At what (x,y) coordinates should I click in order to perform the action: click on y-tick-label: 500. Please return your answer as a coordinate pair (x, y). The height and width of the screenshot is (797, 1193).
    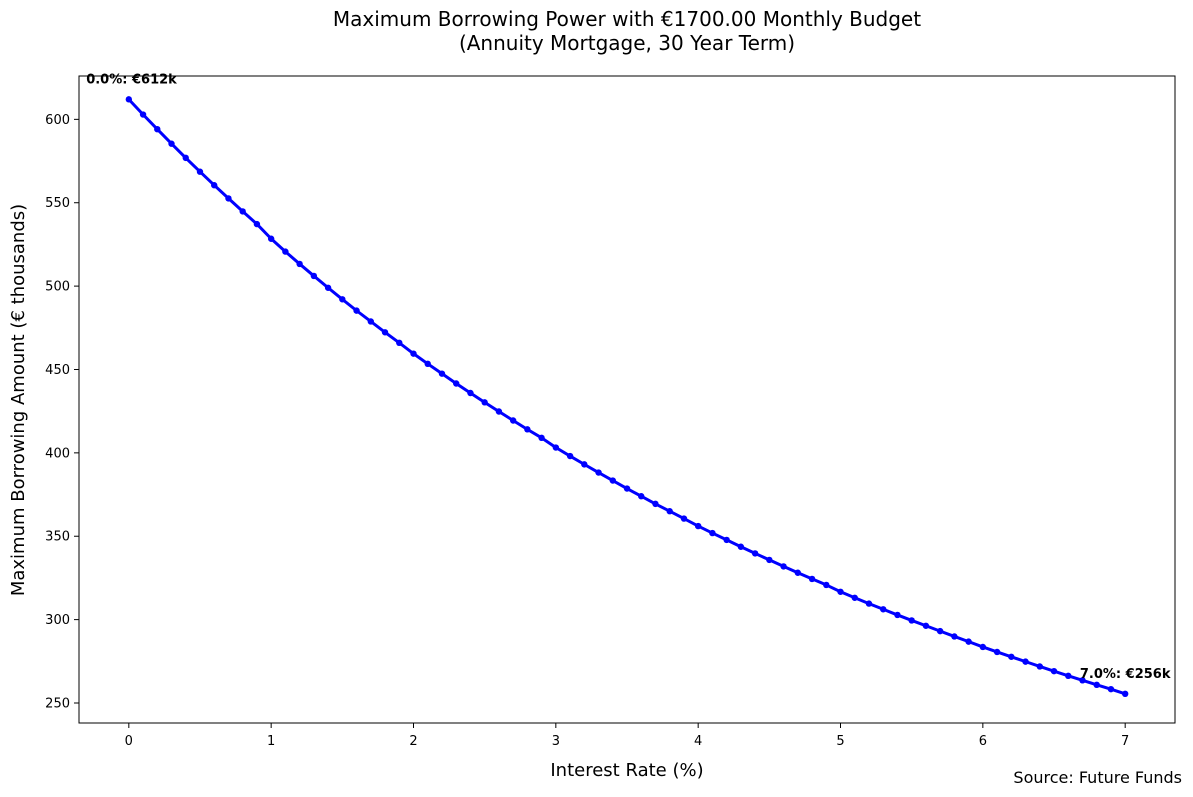
    Looking at the image, I should click on (57, 287).